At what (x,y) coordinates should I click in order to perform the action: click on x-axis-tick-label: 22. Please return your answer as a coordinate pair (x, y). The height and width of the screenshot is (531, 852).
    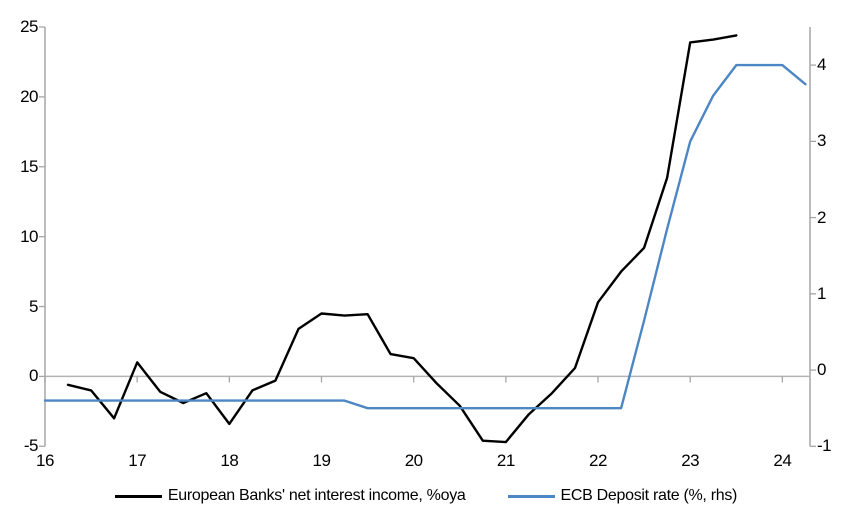
    Looking at the image, I should click on (598, 460).